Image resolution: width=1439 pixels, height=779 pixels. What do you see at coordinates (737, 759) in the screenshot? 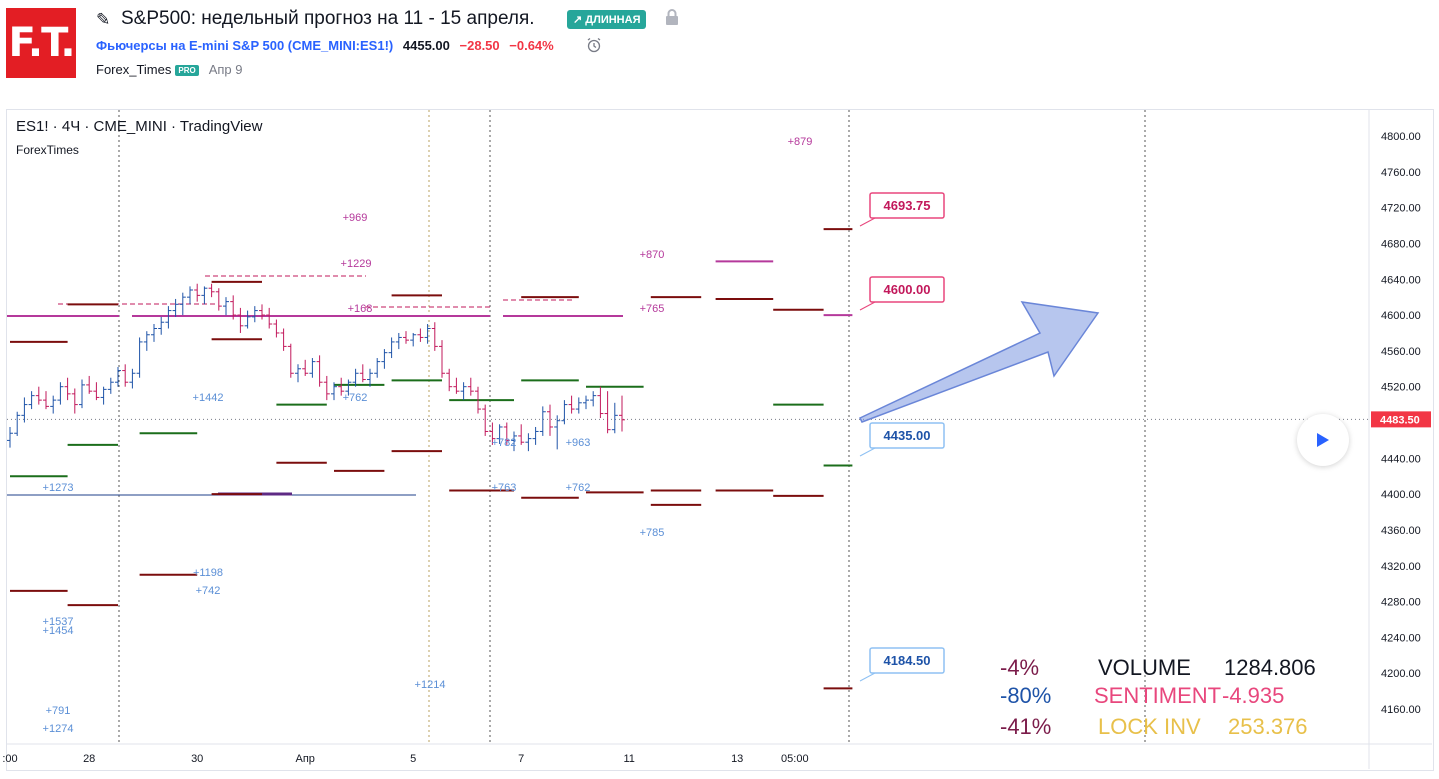
I see `time-tick-label: 13` at bounding box center [737, 759].